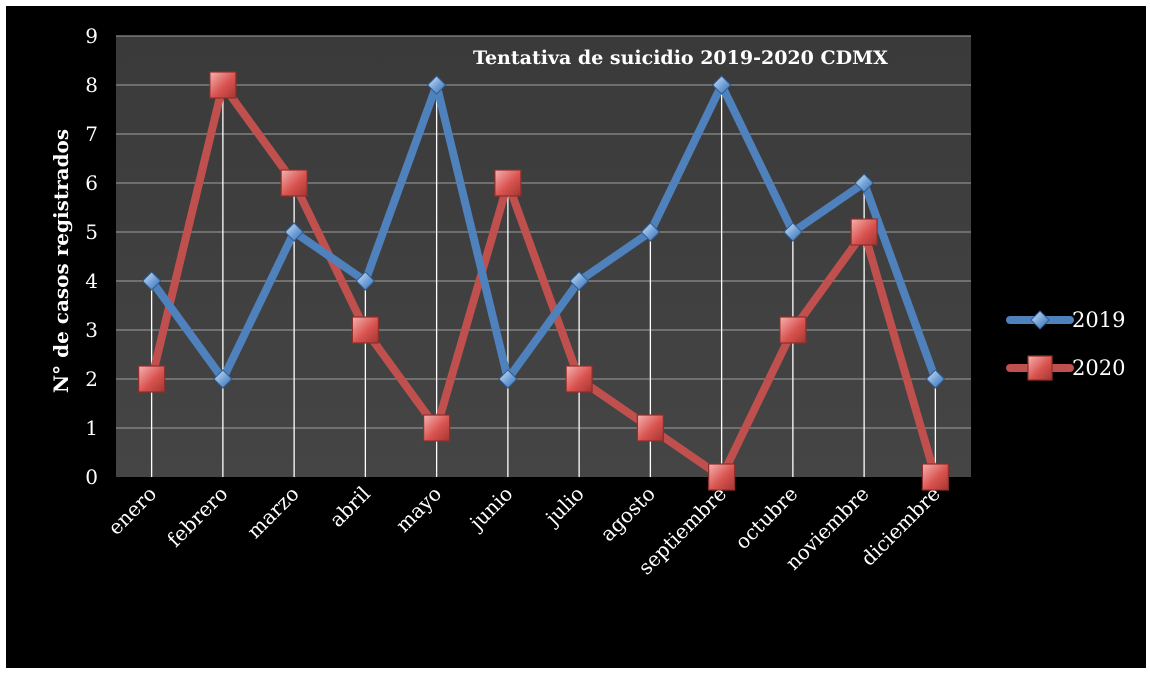  Describe the element at coordinates (273, 513) in the screenshot. I see `x-tick-label: marzo` at that location.